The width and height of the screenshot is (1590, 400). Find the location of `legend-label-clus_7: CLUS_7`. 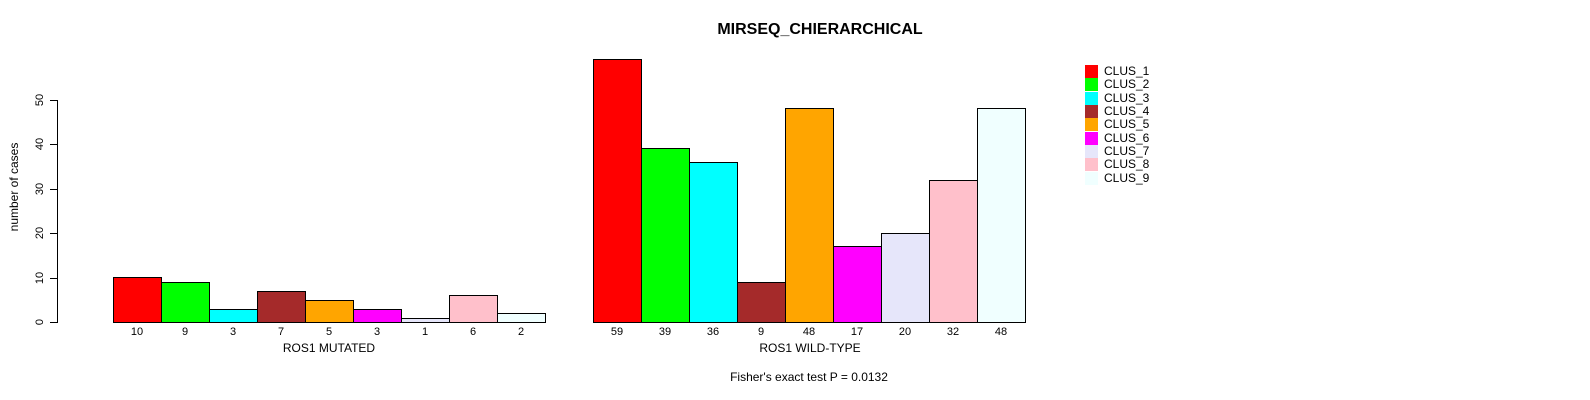

legend-label-clus_7: CLUS_7 is located at coordinates (1127, 151).